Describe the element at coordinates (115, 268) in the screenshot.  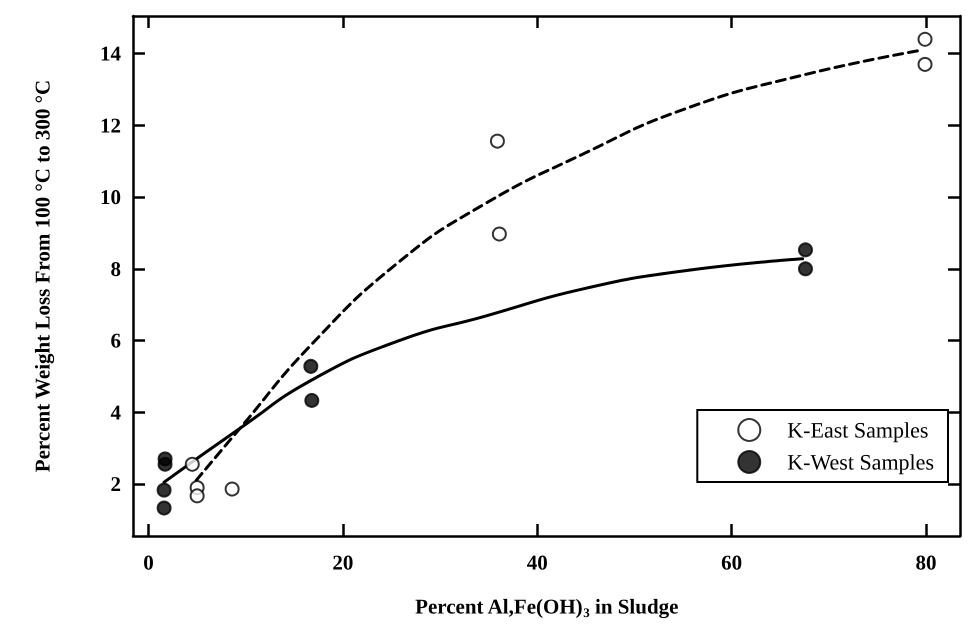
I see `y-tick-label: 8` at that location.